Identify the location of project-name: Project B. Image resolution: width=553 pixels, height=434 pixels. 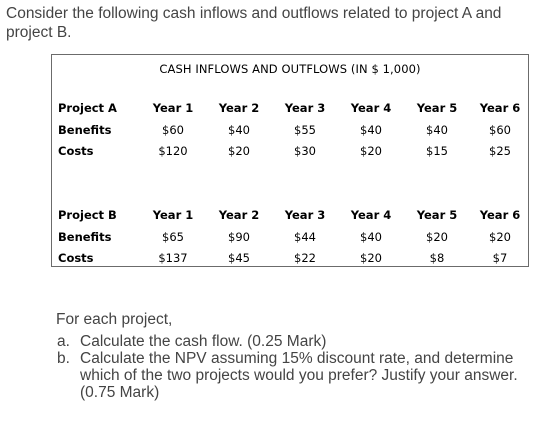
(87, 215).